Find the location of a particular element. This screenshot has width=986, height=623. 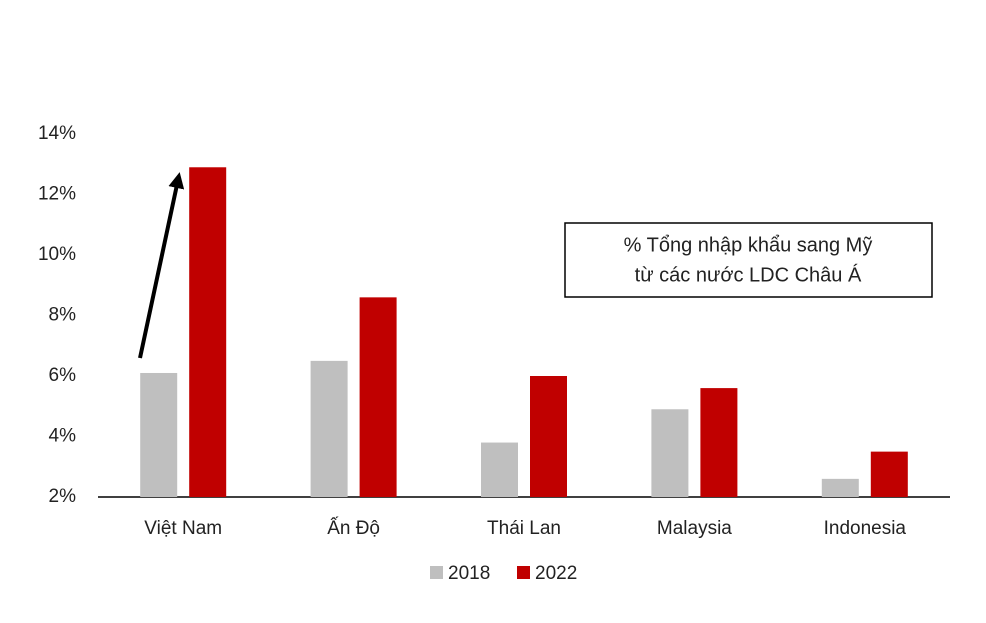

annotation-box is located at coordinates (748, 260).